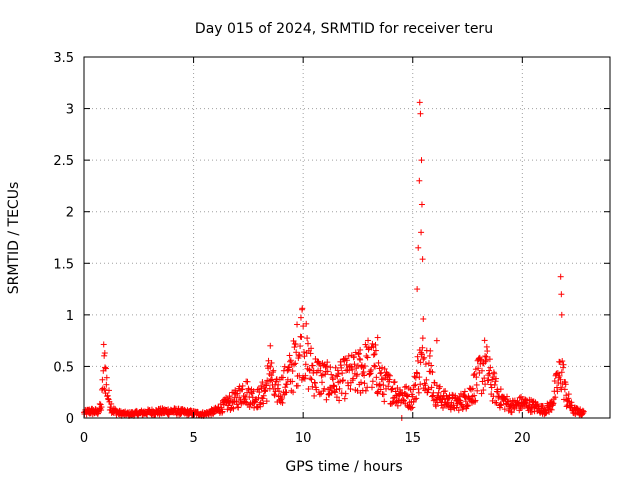 The height and width of the screenshot is (480, 640). Describe the element at coordinates (84, 438) in the screenshot. I see `x-tick-label: 0` at that location.